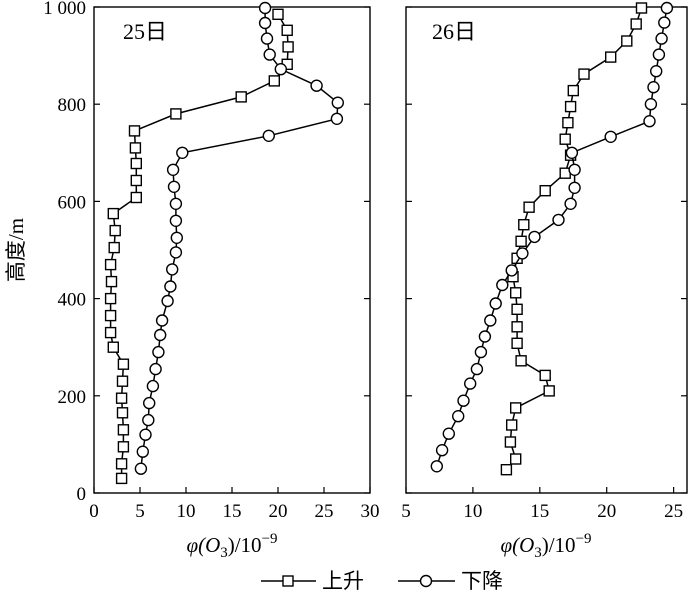 The height and width of the screenshot is (599, 700). I want to click on legend: 上升 下降, so click(382, 581).